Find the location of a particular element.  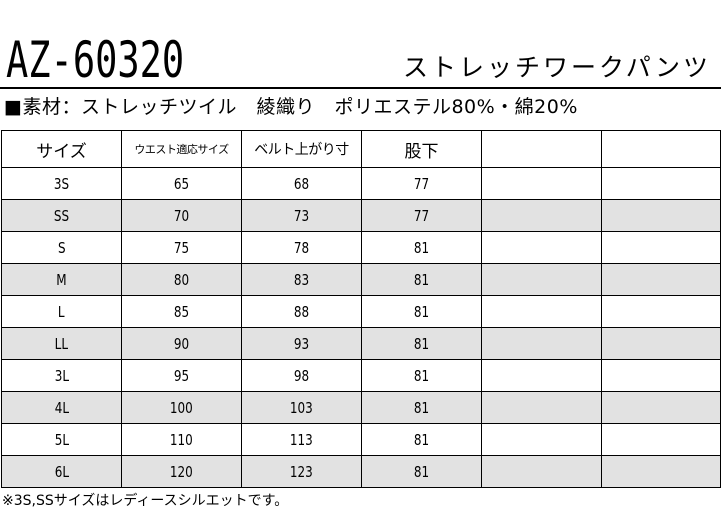

table-row: L 85 88 81 is located at coordinates (361, 311).